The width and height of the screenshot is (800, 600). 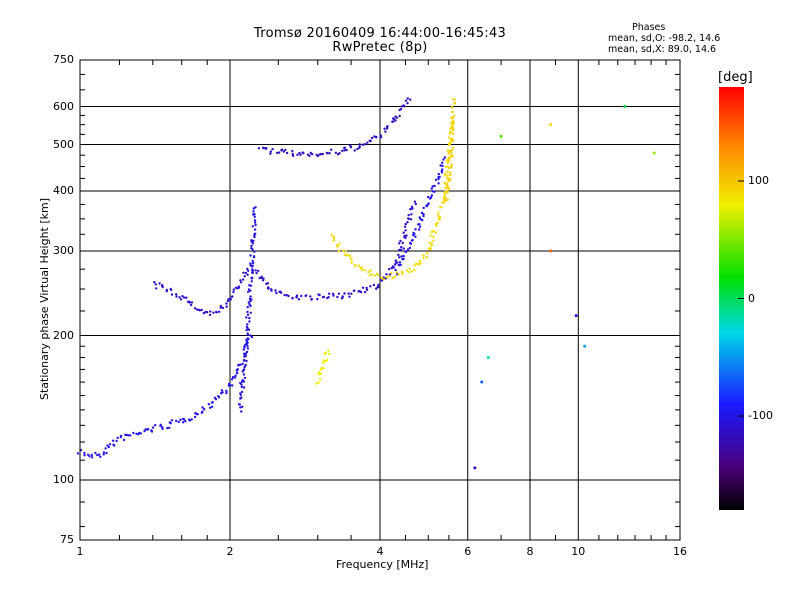 I want to click on y-tick-label: 75, so click(x=67, y=539).